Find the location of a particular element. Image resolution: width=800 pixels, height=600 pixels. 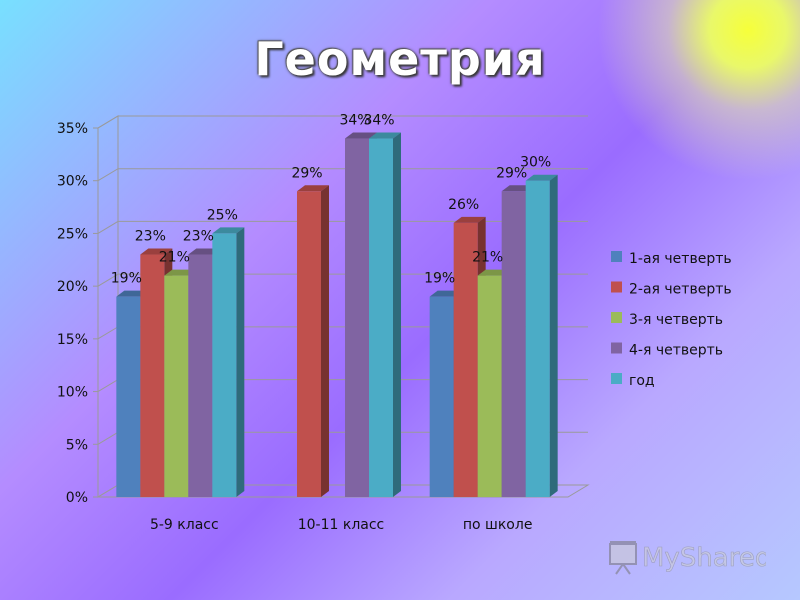

data-label: 25% is located at coordinates (222, 215).